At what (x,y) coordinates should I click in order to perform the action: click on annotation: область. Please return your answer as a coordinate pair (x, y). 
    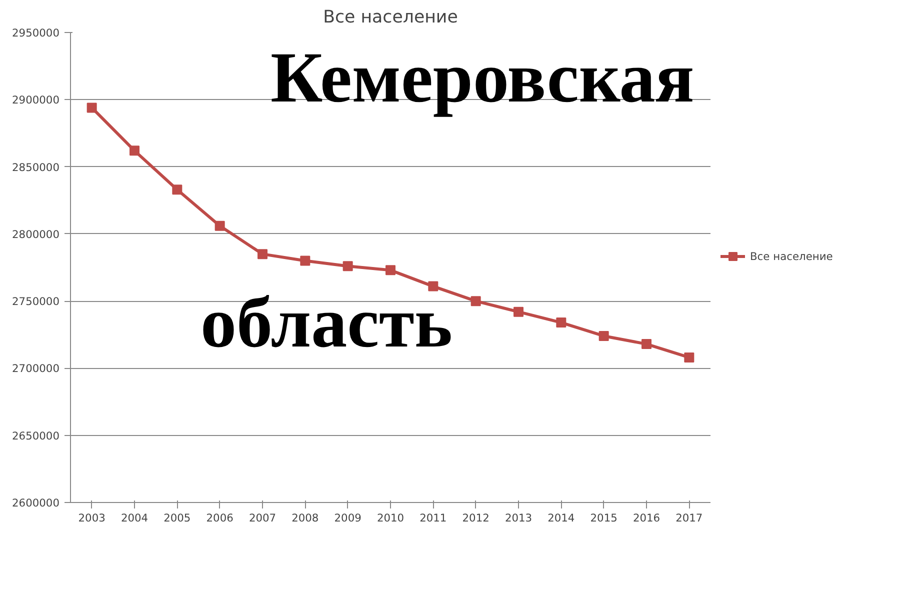
    Looking at the image, I should click on (326, 322).